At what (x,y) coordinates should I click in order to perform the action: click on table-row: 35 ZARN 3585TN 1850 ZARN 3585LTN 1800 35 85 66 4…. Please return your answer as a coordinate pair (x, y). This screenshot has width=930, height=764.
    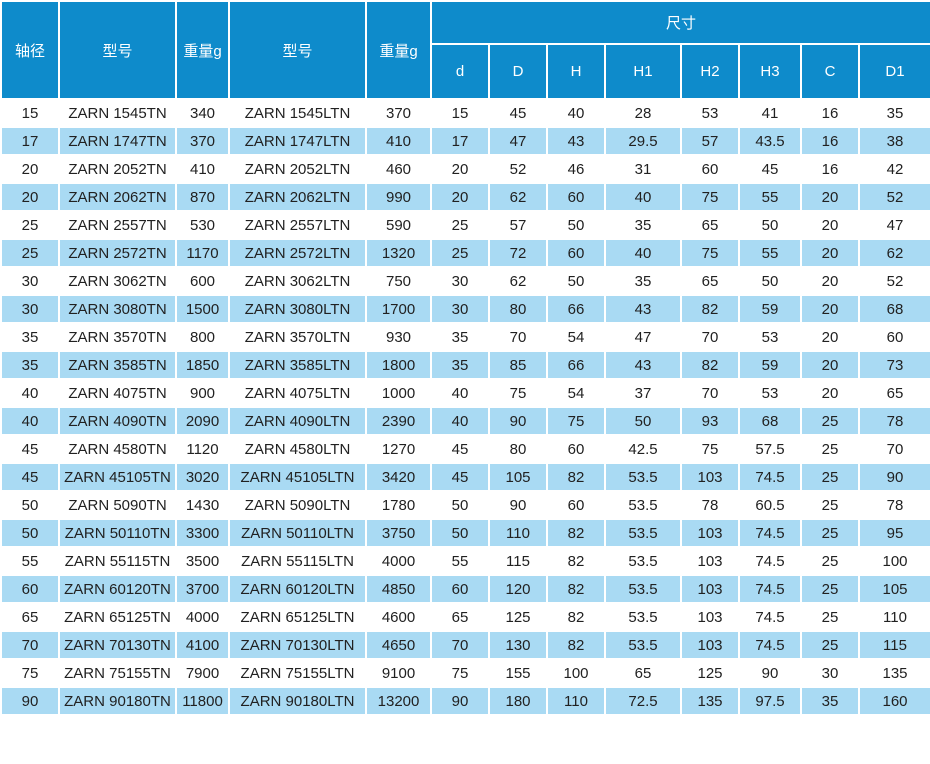
    Looking at the image, I should click on (465, 365).